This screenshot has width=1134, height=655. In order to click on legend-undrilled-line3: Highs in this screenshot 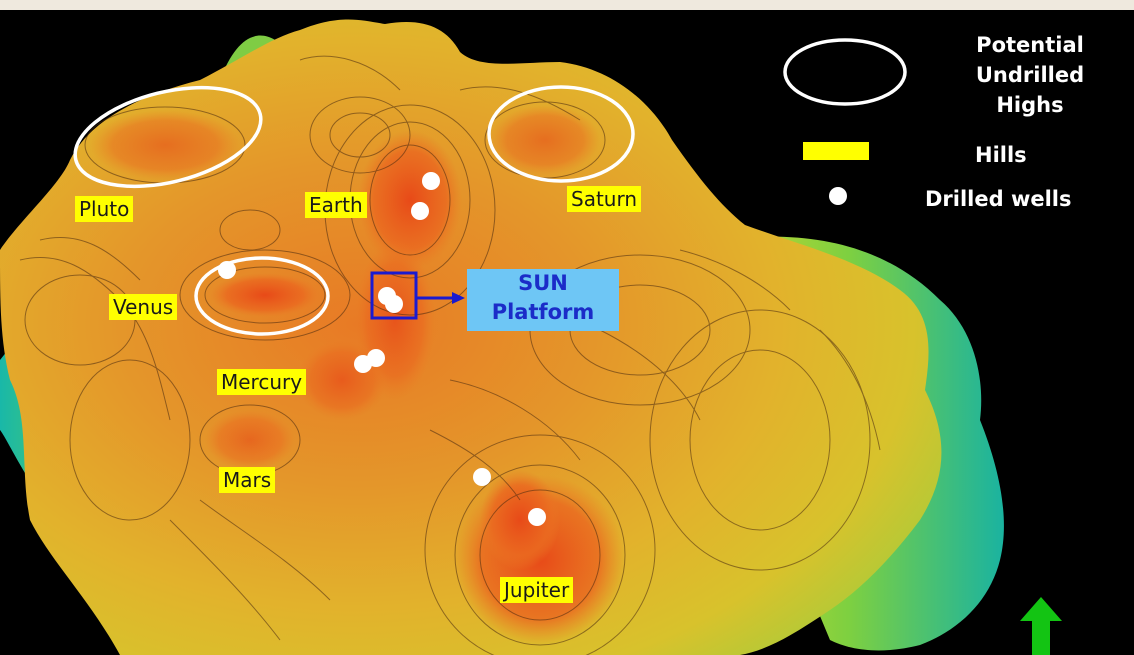, I will do `click(1030, 105)`.